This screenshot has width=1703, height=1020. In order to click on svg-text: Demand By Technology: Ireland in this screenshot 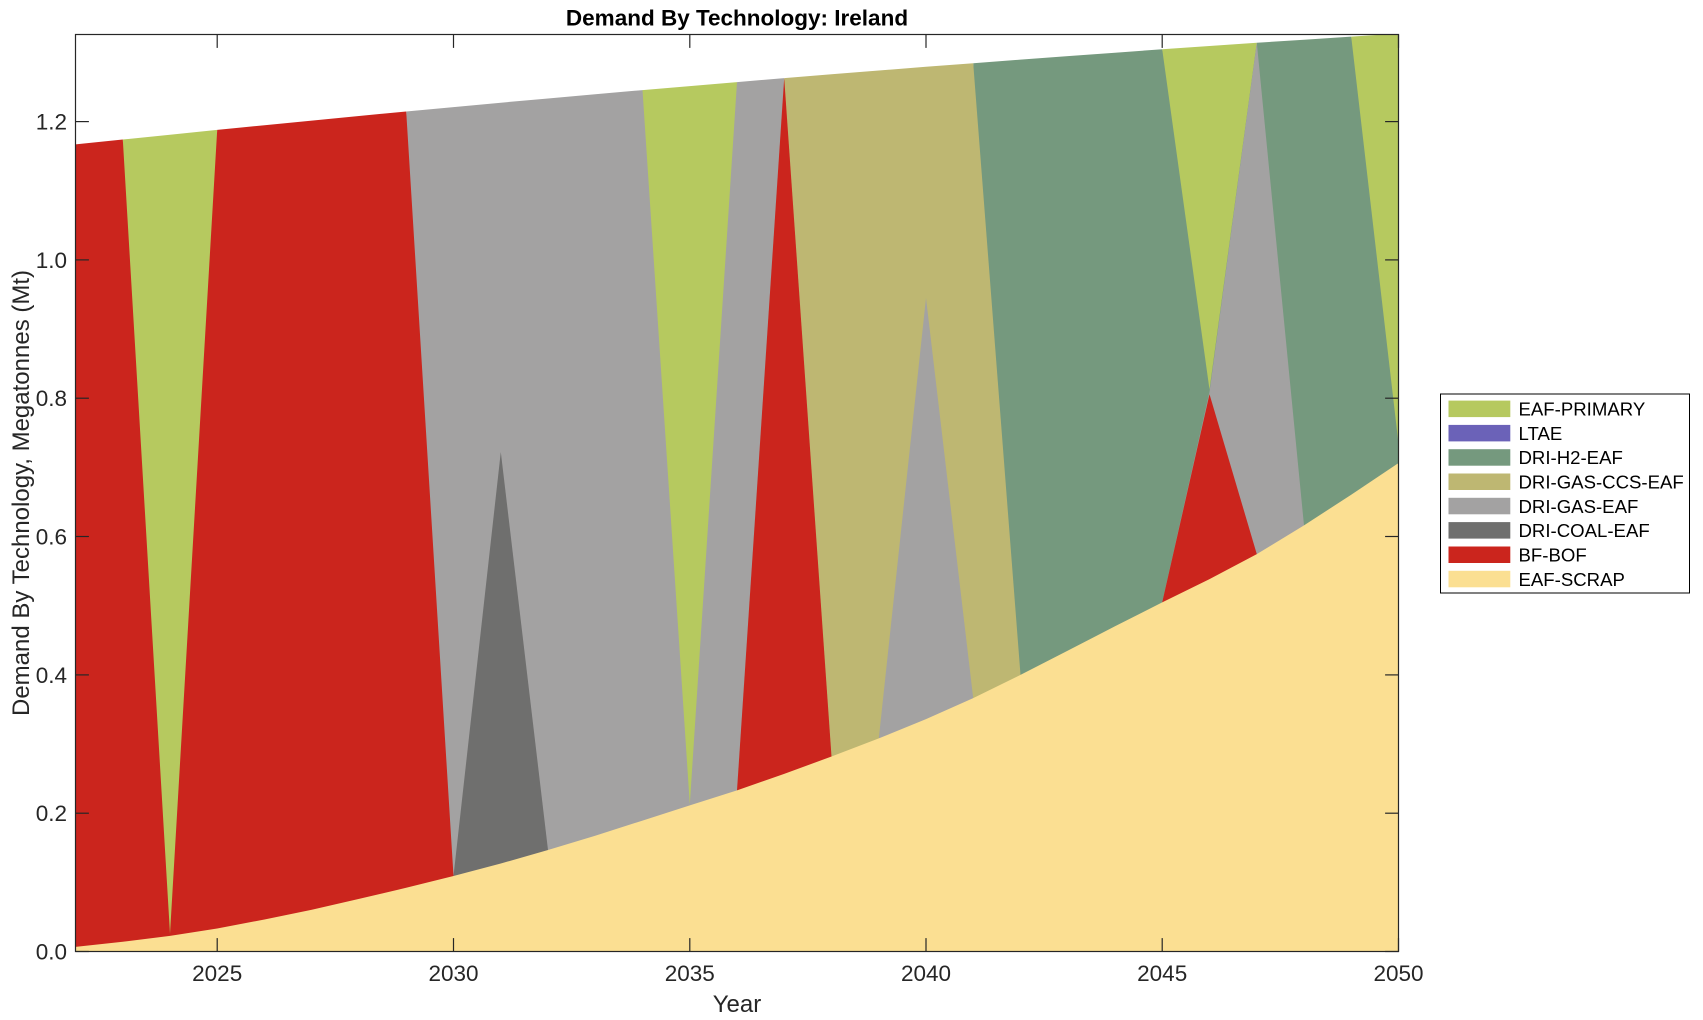, I will do `click(737, 18)`.